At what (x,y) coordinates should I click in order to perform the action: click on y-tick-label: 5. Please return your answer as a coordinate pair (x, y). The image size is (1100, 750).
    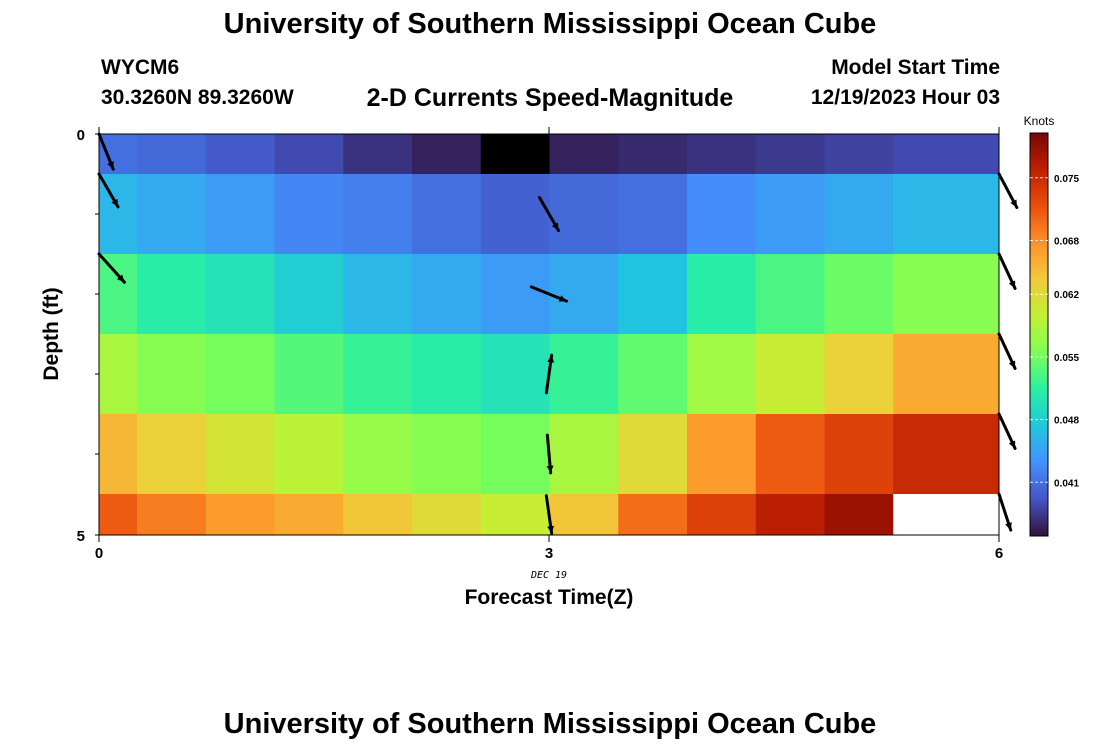
    Looking at the image, I should click on (81, 536).